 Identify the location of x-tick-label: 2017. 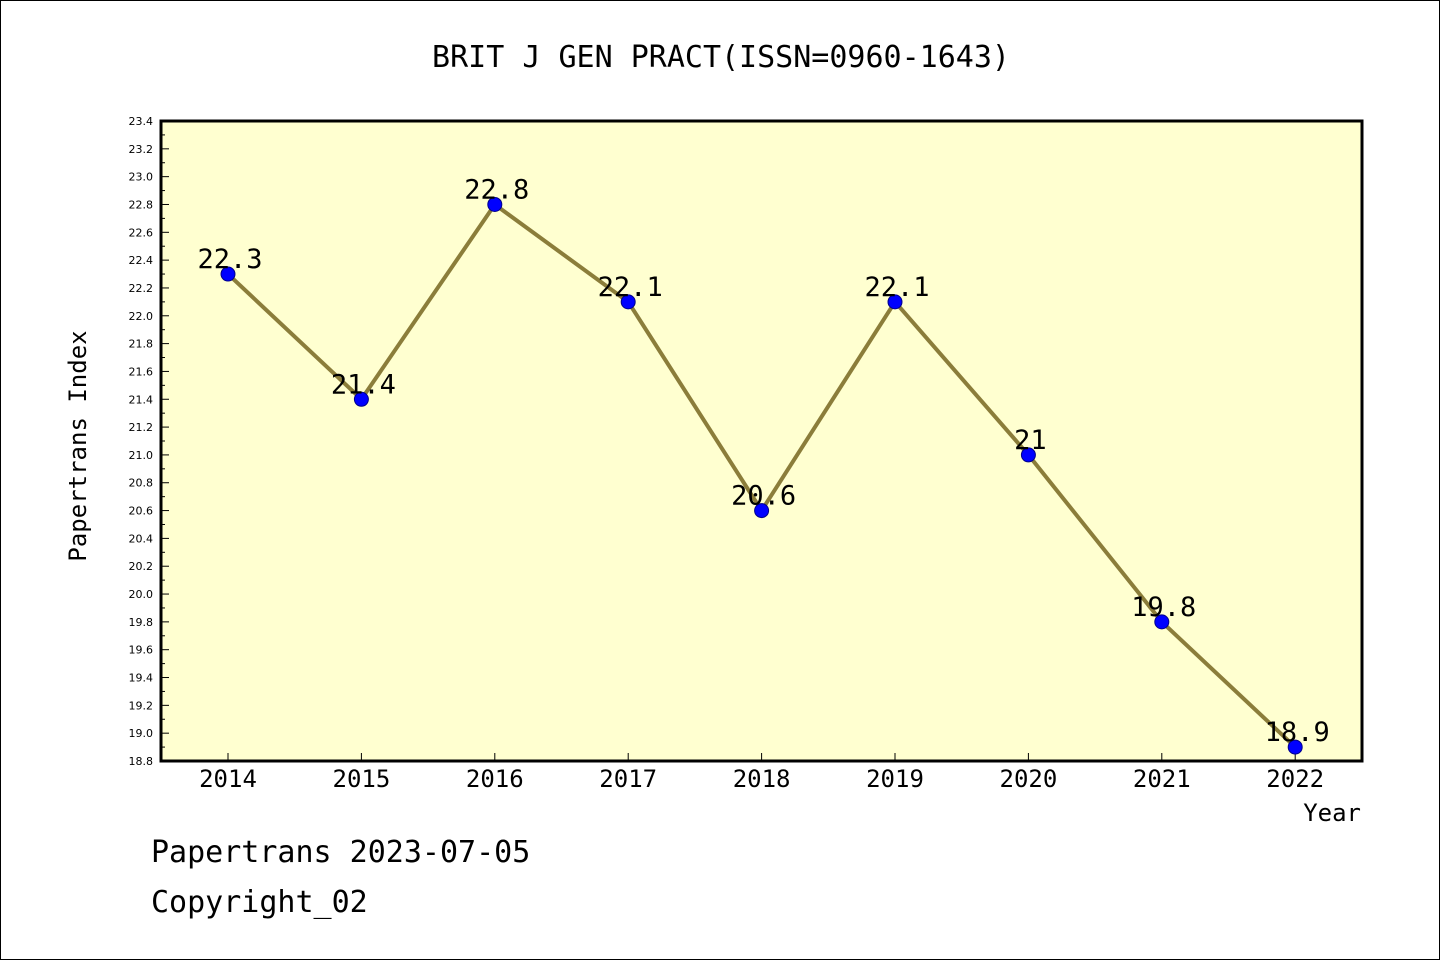
(628, 779).